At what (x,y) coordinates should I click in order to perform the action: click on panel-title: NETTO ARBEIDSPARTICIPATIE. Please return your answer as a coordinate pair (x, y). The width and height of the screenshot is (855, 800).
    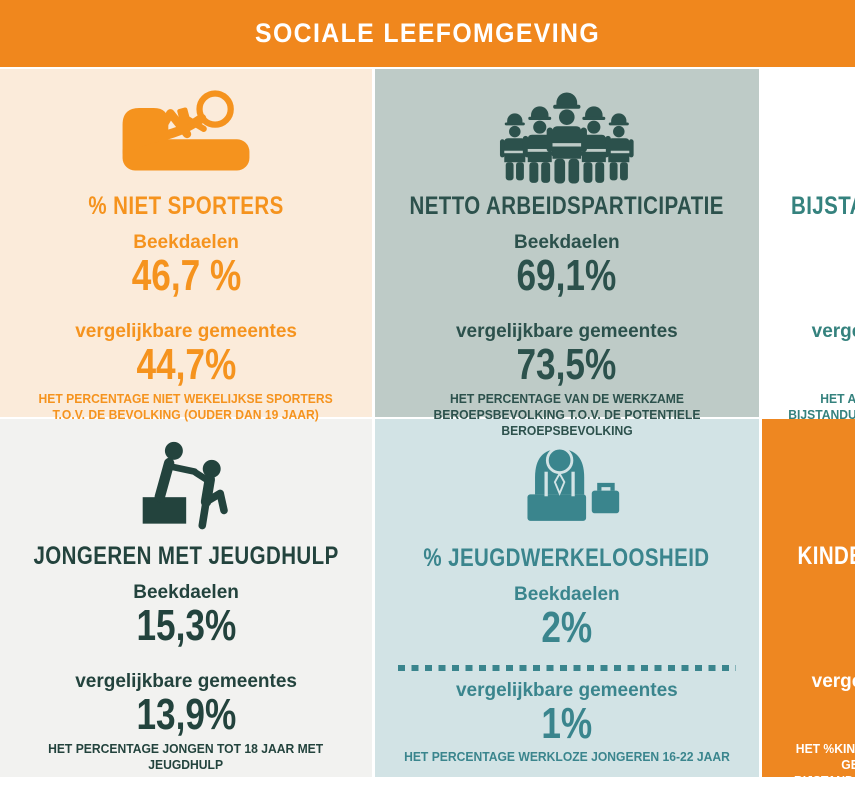
    Looking at the image, I should click on (567, 206).